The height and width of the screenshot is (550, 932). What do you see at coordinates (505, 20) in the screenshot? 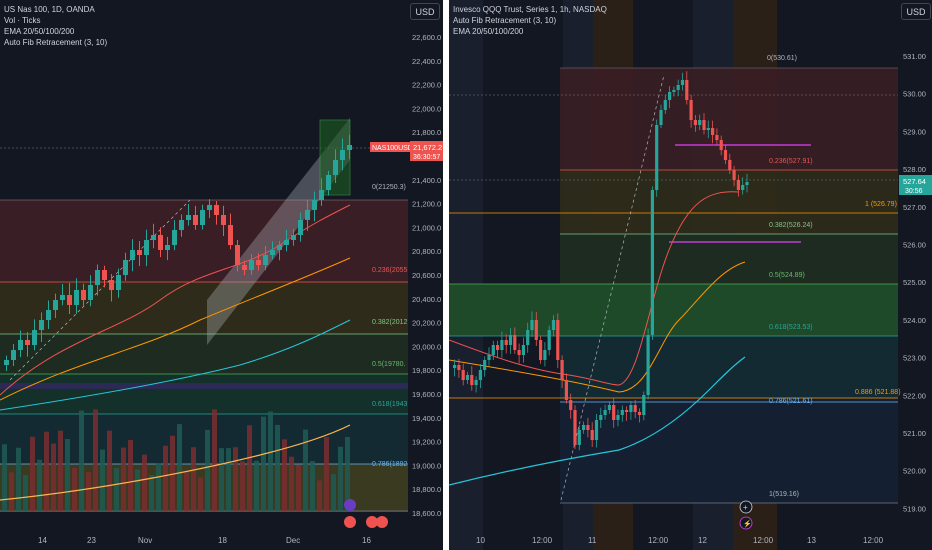
I see `fib-indicator-label: Auto Fib Retracement (3, 10)` at bounding box center [505, 20].